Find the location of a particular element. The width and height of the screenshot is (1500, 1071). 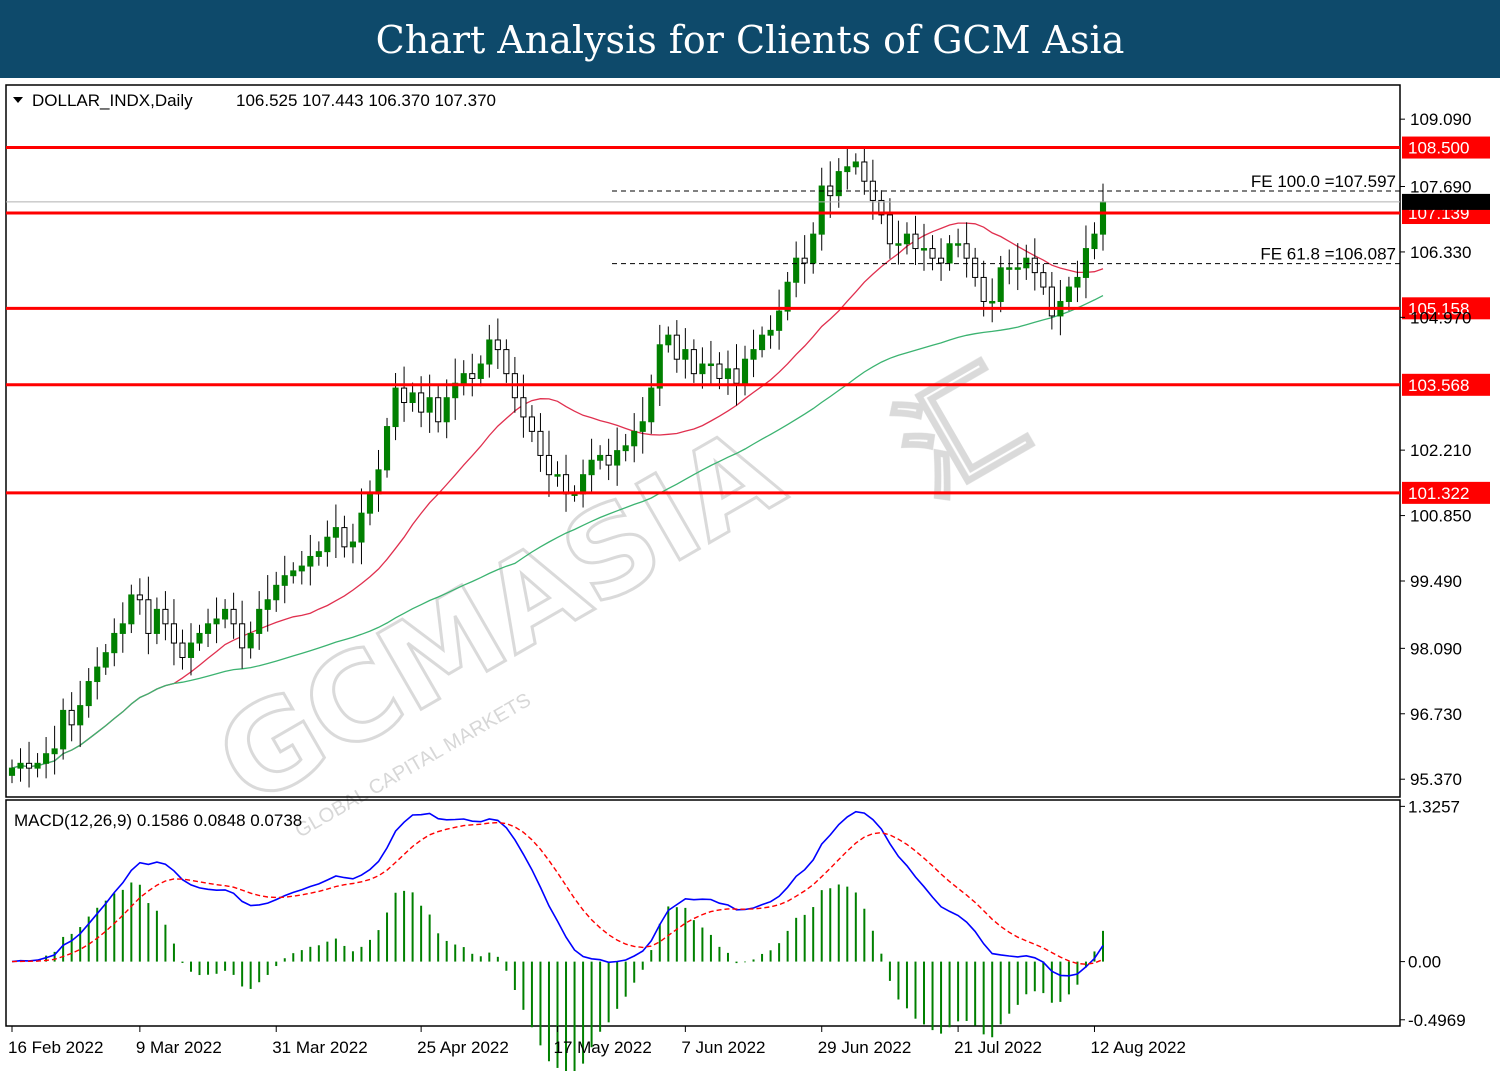

time-tick-label: 31 Mar 2022 is located at coordinates (319, 1047).